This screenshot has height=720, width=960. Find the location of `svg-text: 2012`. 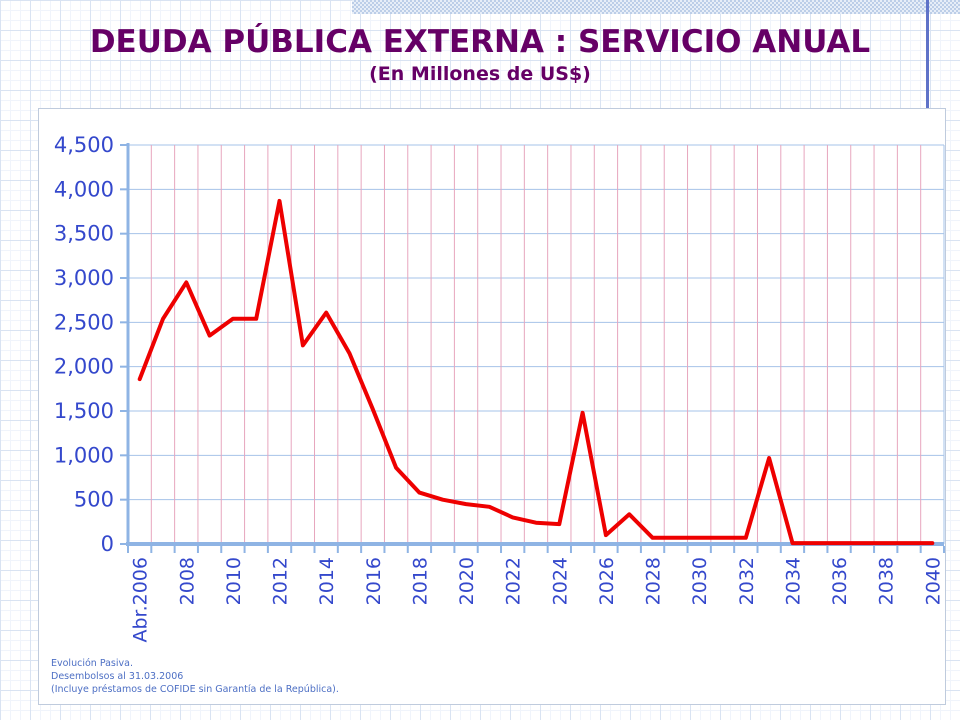

svg-text: 2012 is located at coordinates (281, 581).